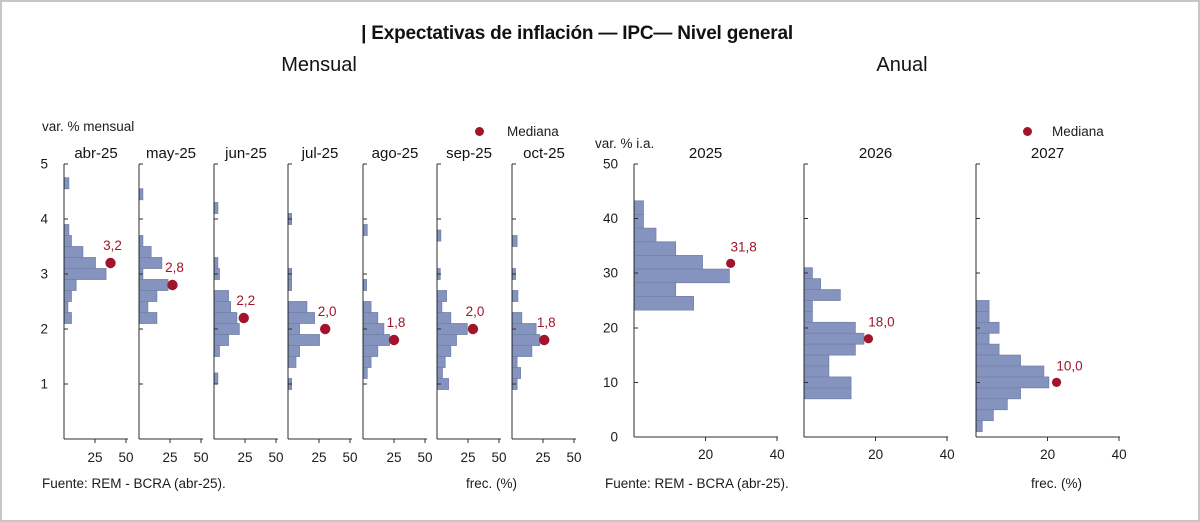 Image resolution: width=1200 pixels, height=522 pixels. I want to click on median-value-label: 10,0, so click(1069, 365).